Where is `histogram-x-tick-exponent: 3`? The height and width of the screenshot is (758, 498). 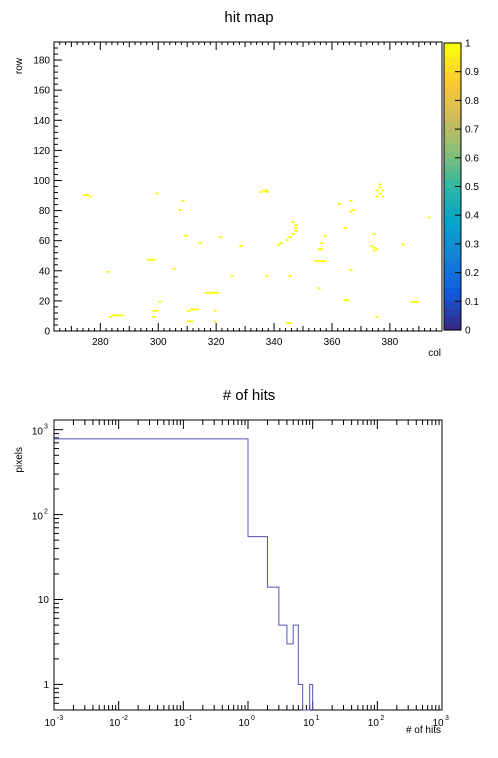 histogram-x-tick-exponent: 3 is located at coordinates (447, 718).